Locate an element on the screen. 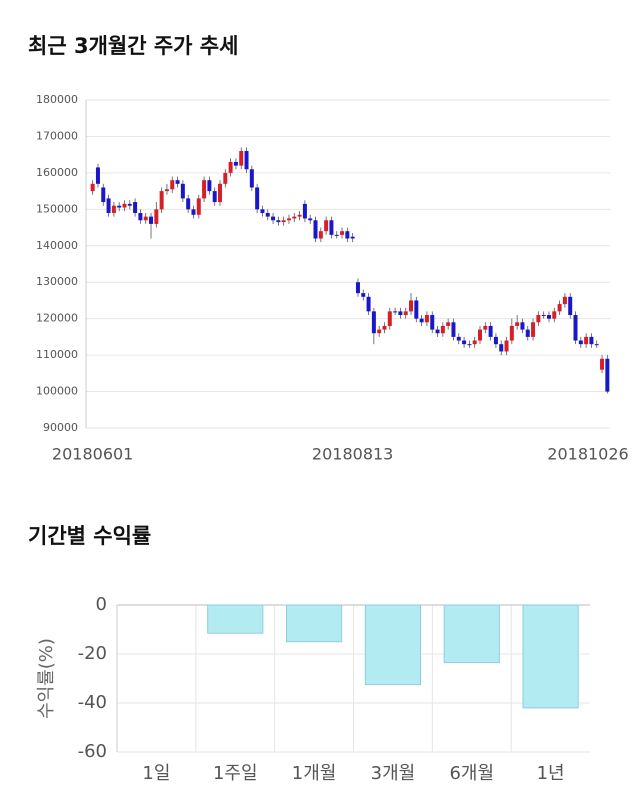 The height and width of the screenshot is (810, 640). x-tick-label: 20181026 is located at coordinates (587, 454).